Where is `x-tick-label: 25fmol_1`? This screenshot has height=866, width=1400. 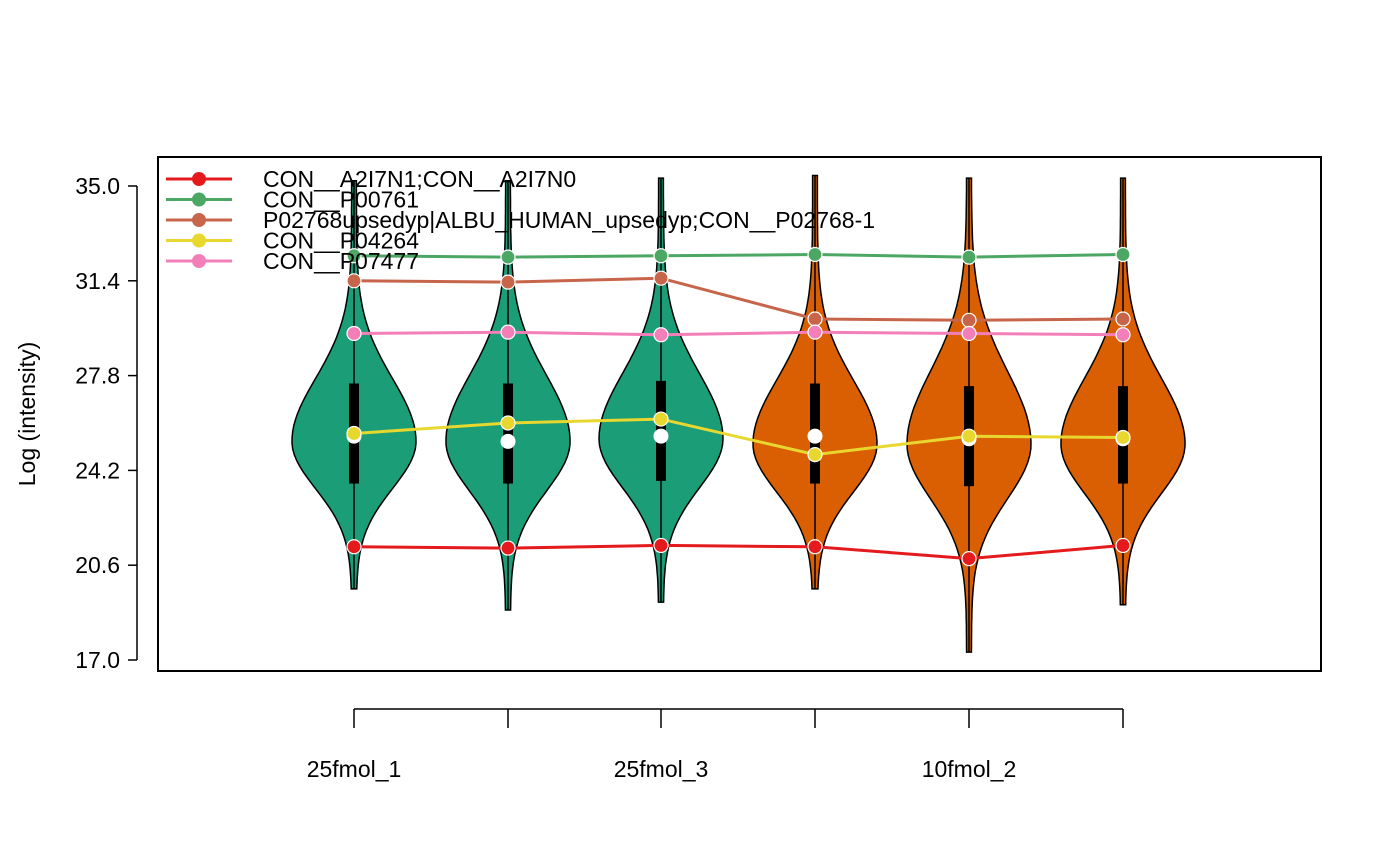 x-tick-label: 25fmol_1 is located at coordinates (354, 769).